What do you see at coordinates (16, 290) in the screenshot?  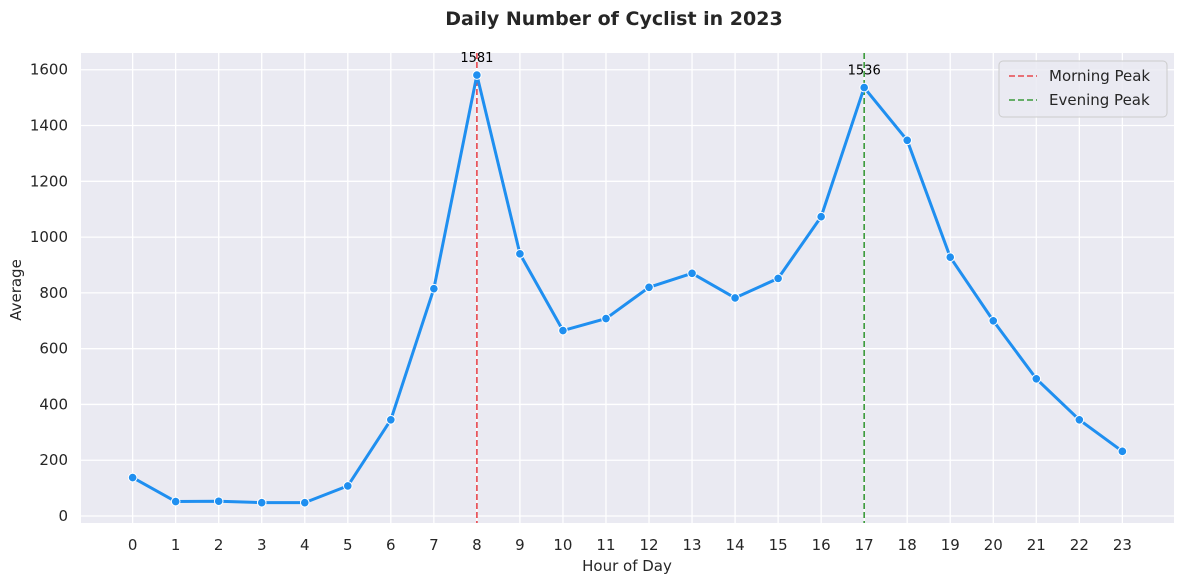 I see `y-axis-label: Average` at bounding box center [16, 290].